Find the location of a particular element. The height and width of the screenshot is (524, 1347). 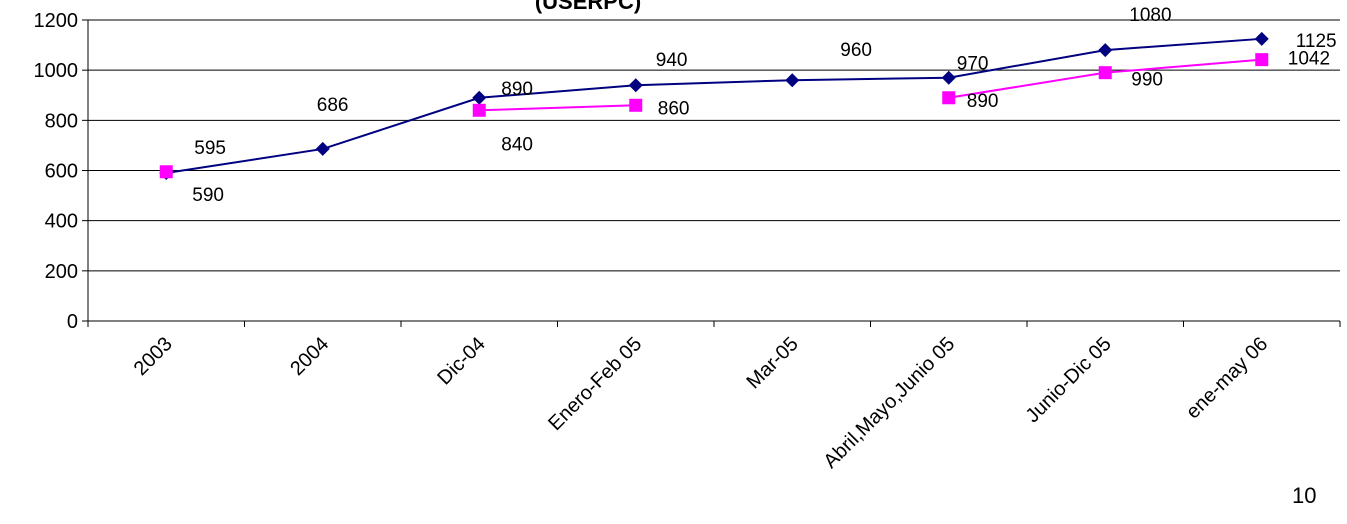

x-tick-label-7: ene-may 06 is located at coordinates (1227, 378).